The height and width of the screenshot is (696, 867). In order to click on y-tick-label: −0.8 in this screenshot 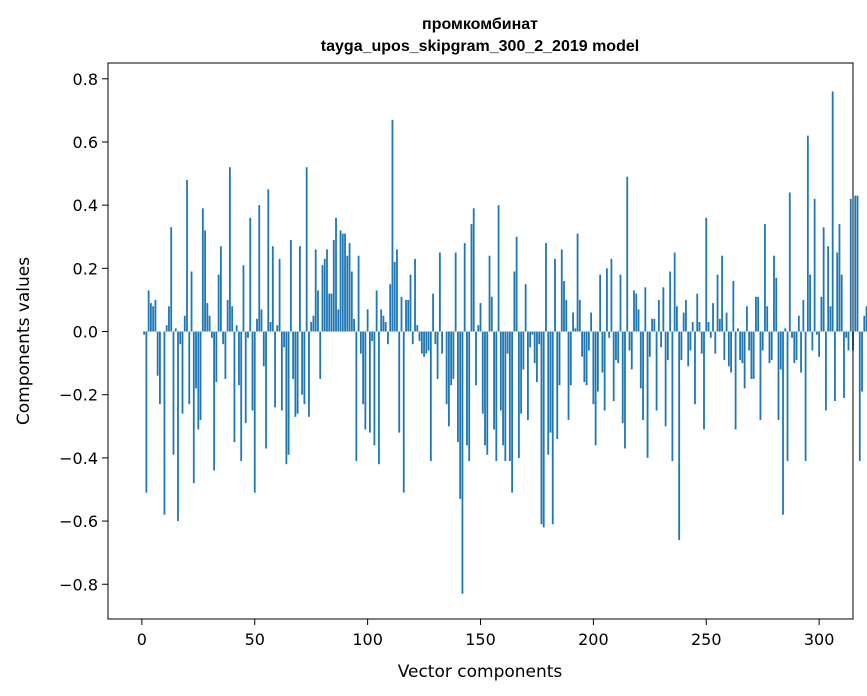, I will do `click(78, 584)`.